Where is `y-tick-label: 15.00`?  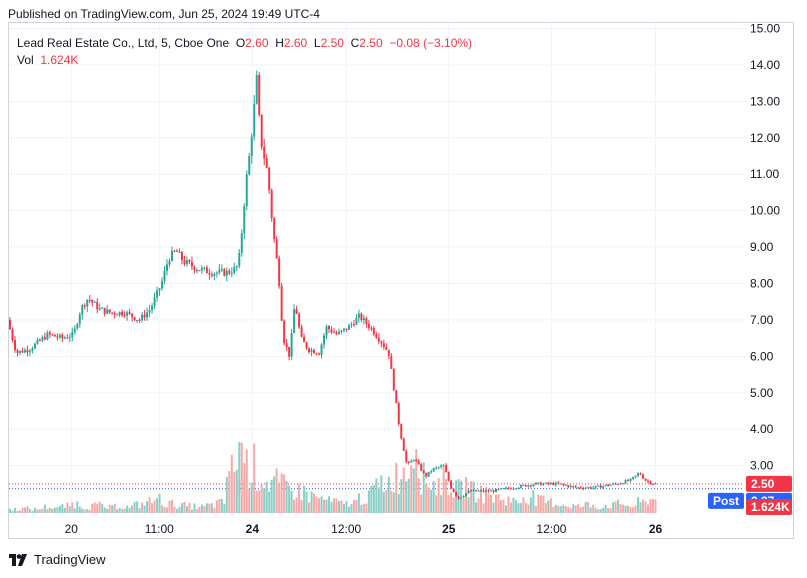 y-tick-label: 15.00 is located at coordinates (765, 28).